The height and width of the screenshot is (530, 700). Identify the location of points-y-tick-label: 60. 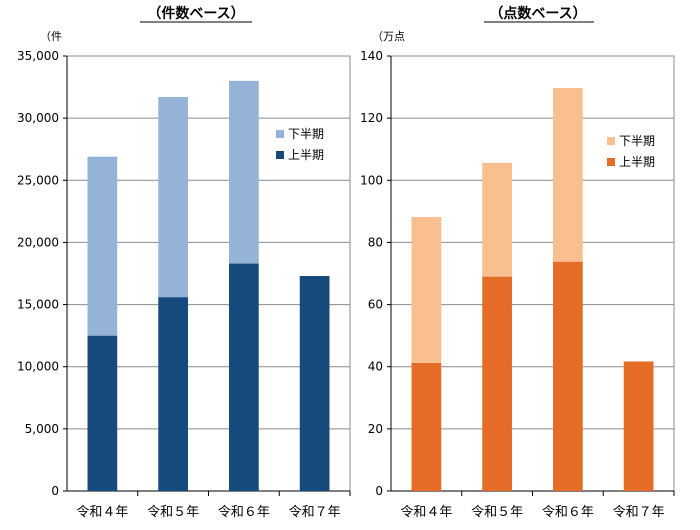
(375, 305).